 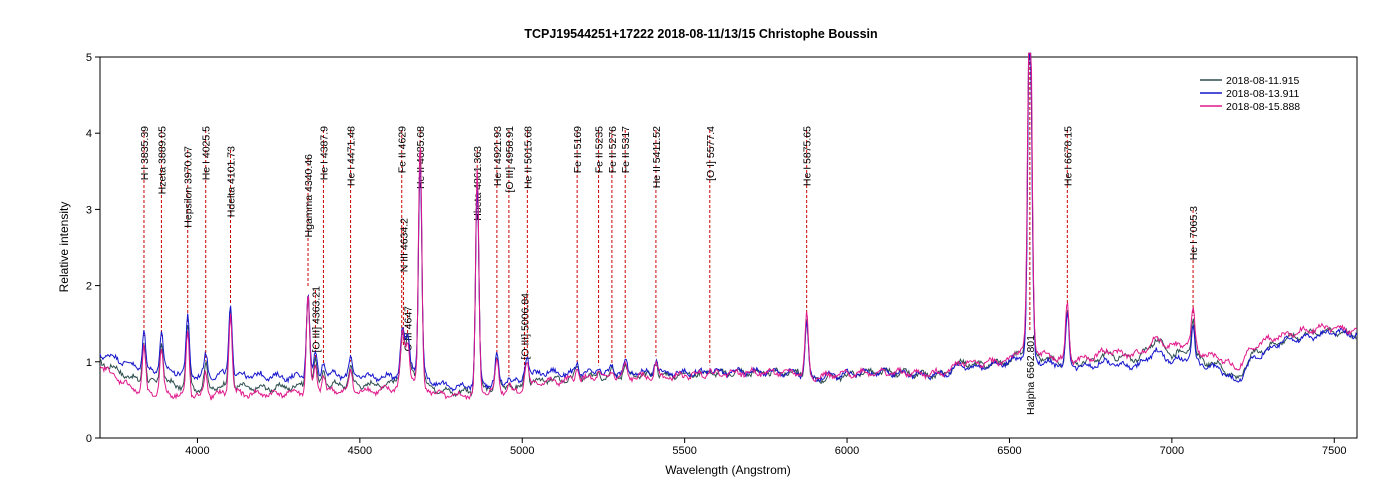 I want to click on marker-label-hgamma-4340-46: Hgamma 4340.46, so click(x=309, y=196).